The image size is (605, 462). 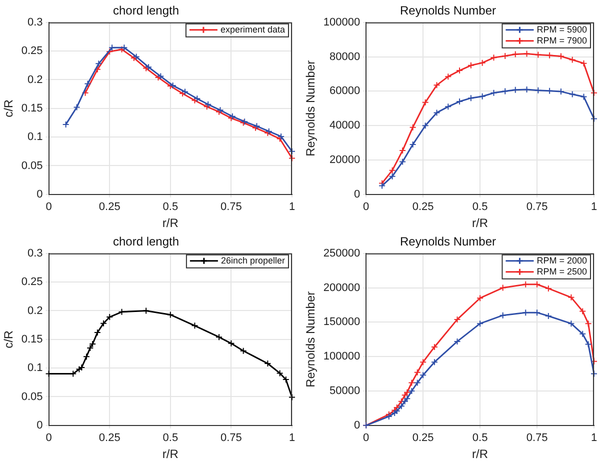 I want to click on legend-label: experiment data, so click(x=253, y=29).